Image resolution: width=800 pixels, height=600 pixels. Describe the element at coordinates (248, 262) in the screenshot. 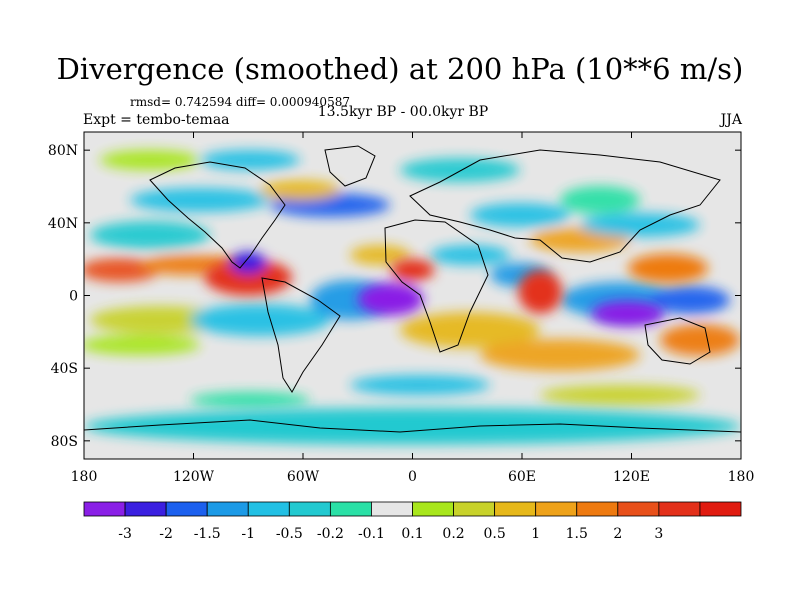

I see `convergence-center-caribbean` at that location.